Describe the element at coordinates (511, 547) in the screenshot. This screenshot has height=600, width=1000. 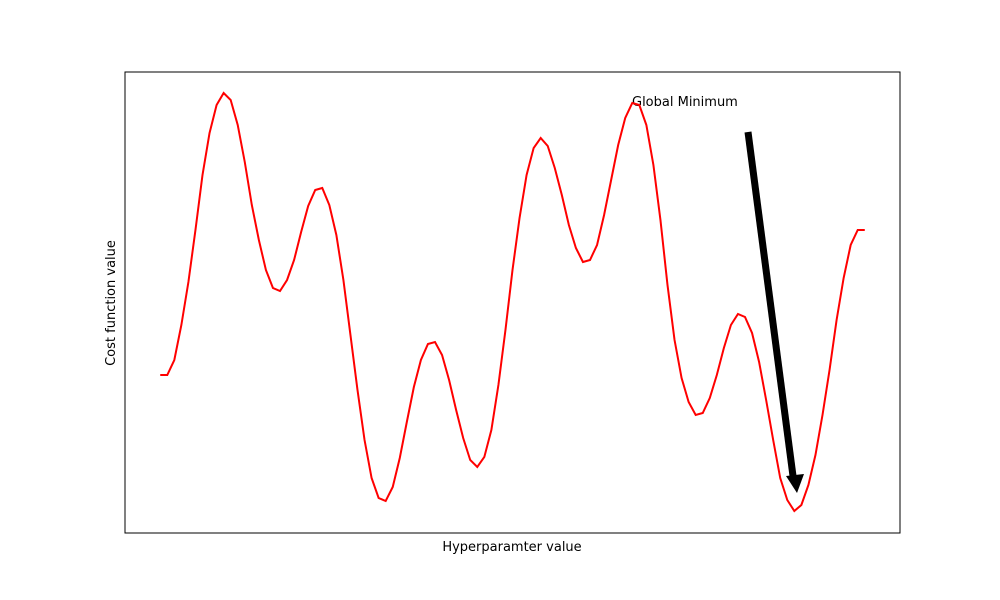
I see `x-axis-label: Hyperparamter value` at that location.